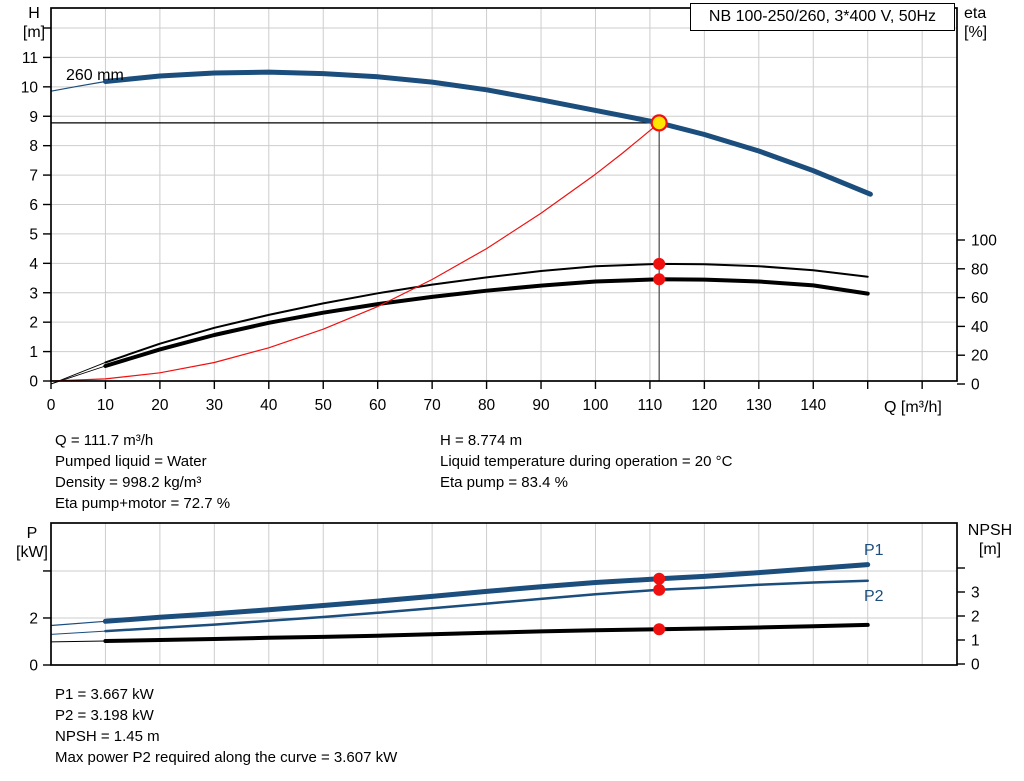 The width and height of the screenshot is (1024, 781). Describe the element at coordinates (975, 593) in the screenshot. I see `y-right-tick-label: 3` at that location.